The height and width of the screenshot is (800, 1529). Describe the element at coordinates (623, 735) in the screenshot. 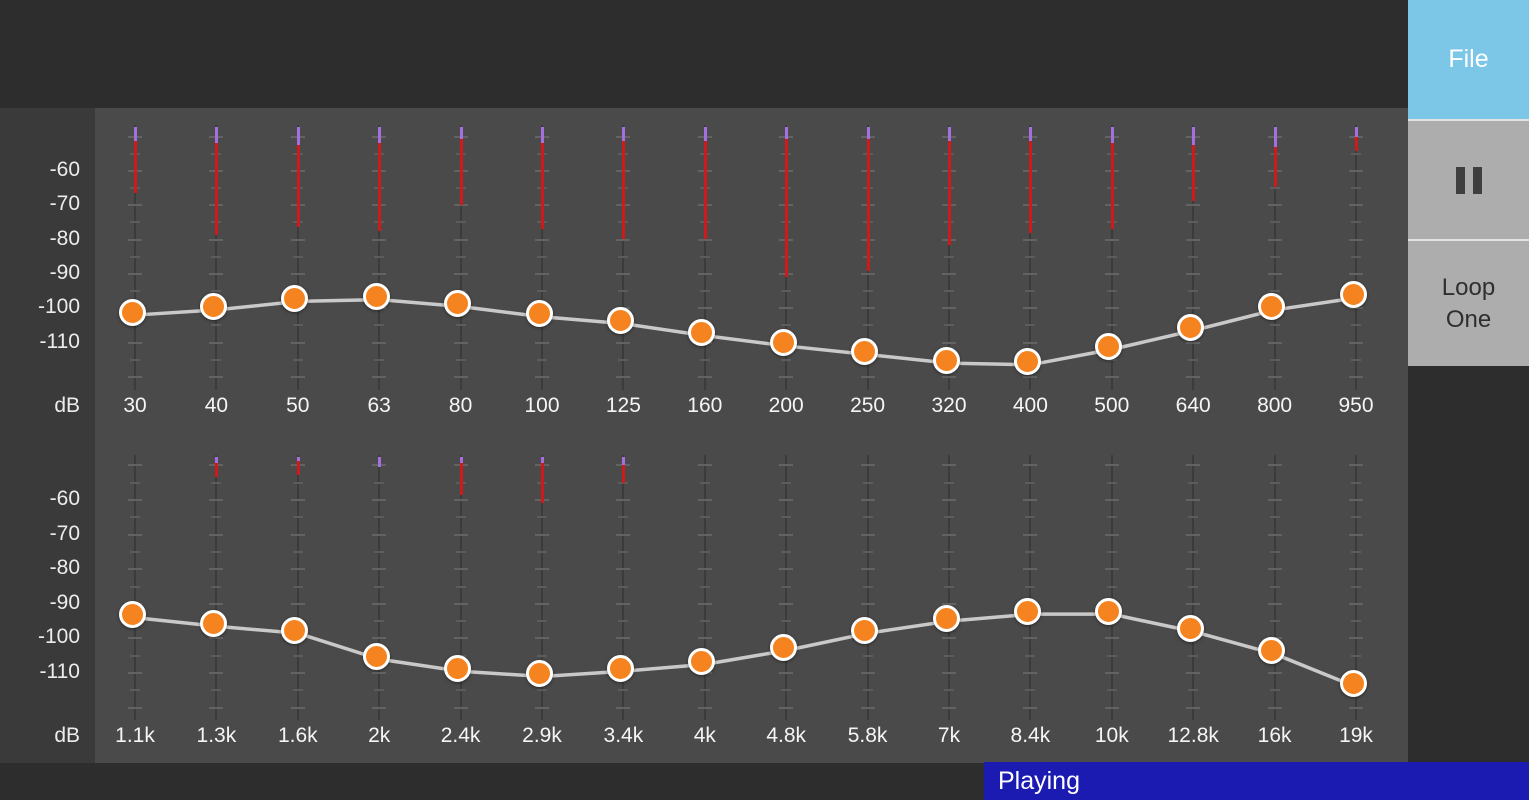

I see `freq-label: 3.4k` at that location.